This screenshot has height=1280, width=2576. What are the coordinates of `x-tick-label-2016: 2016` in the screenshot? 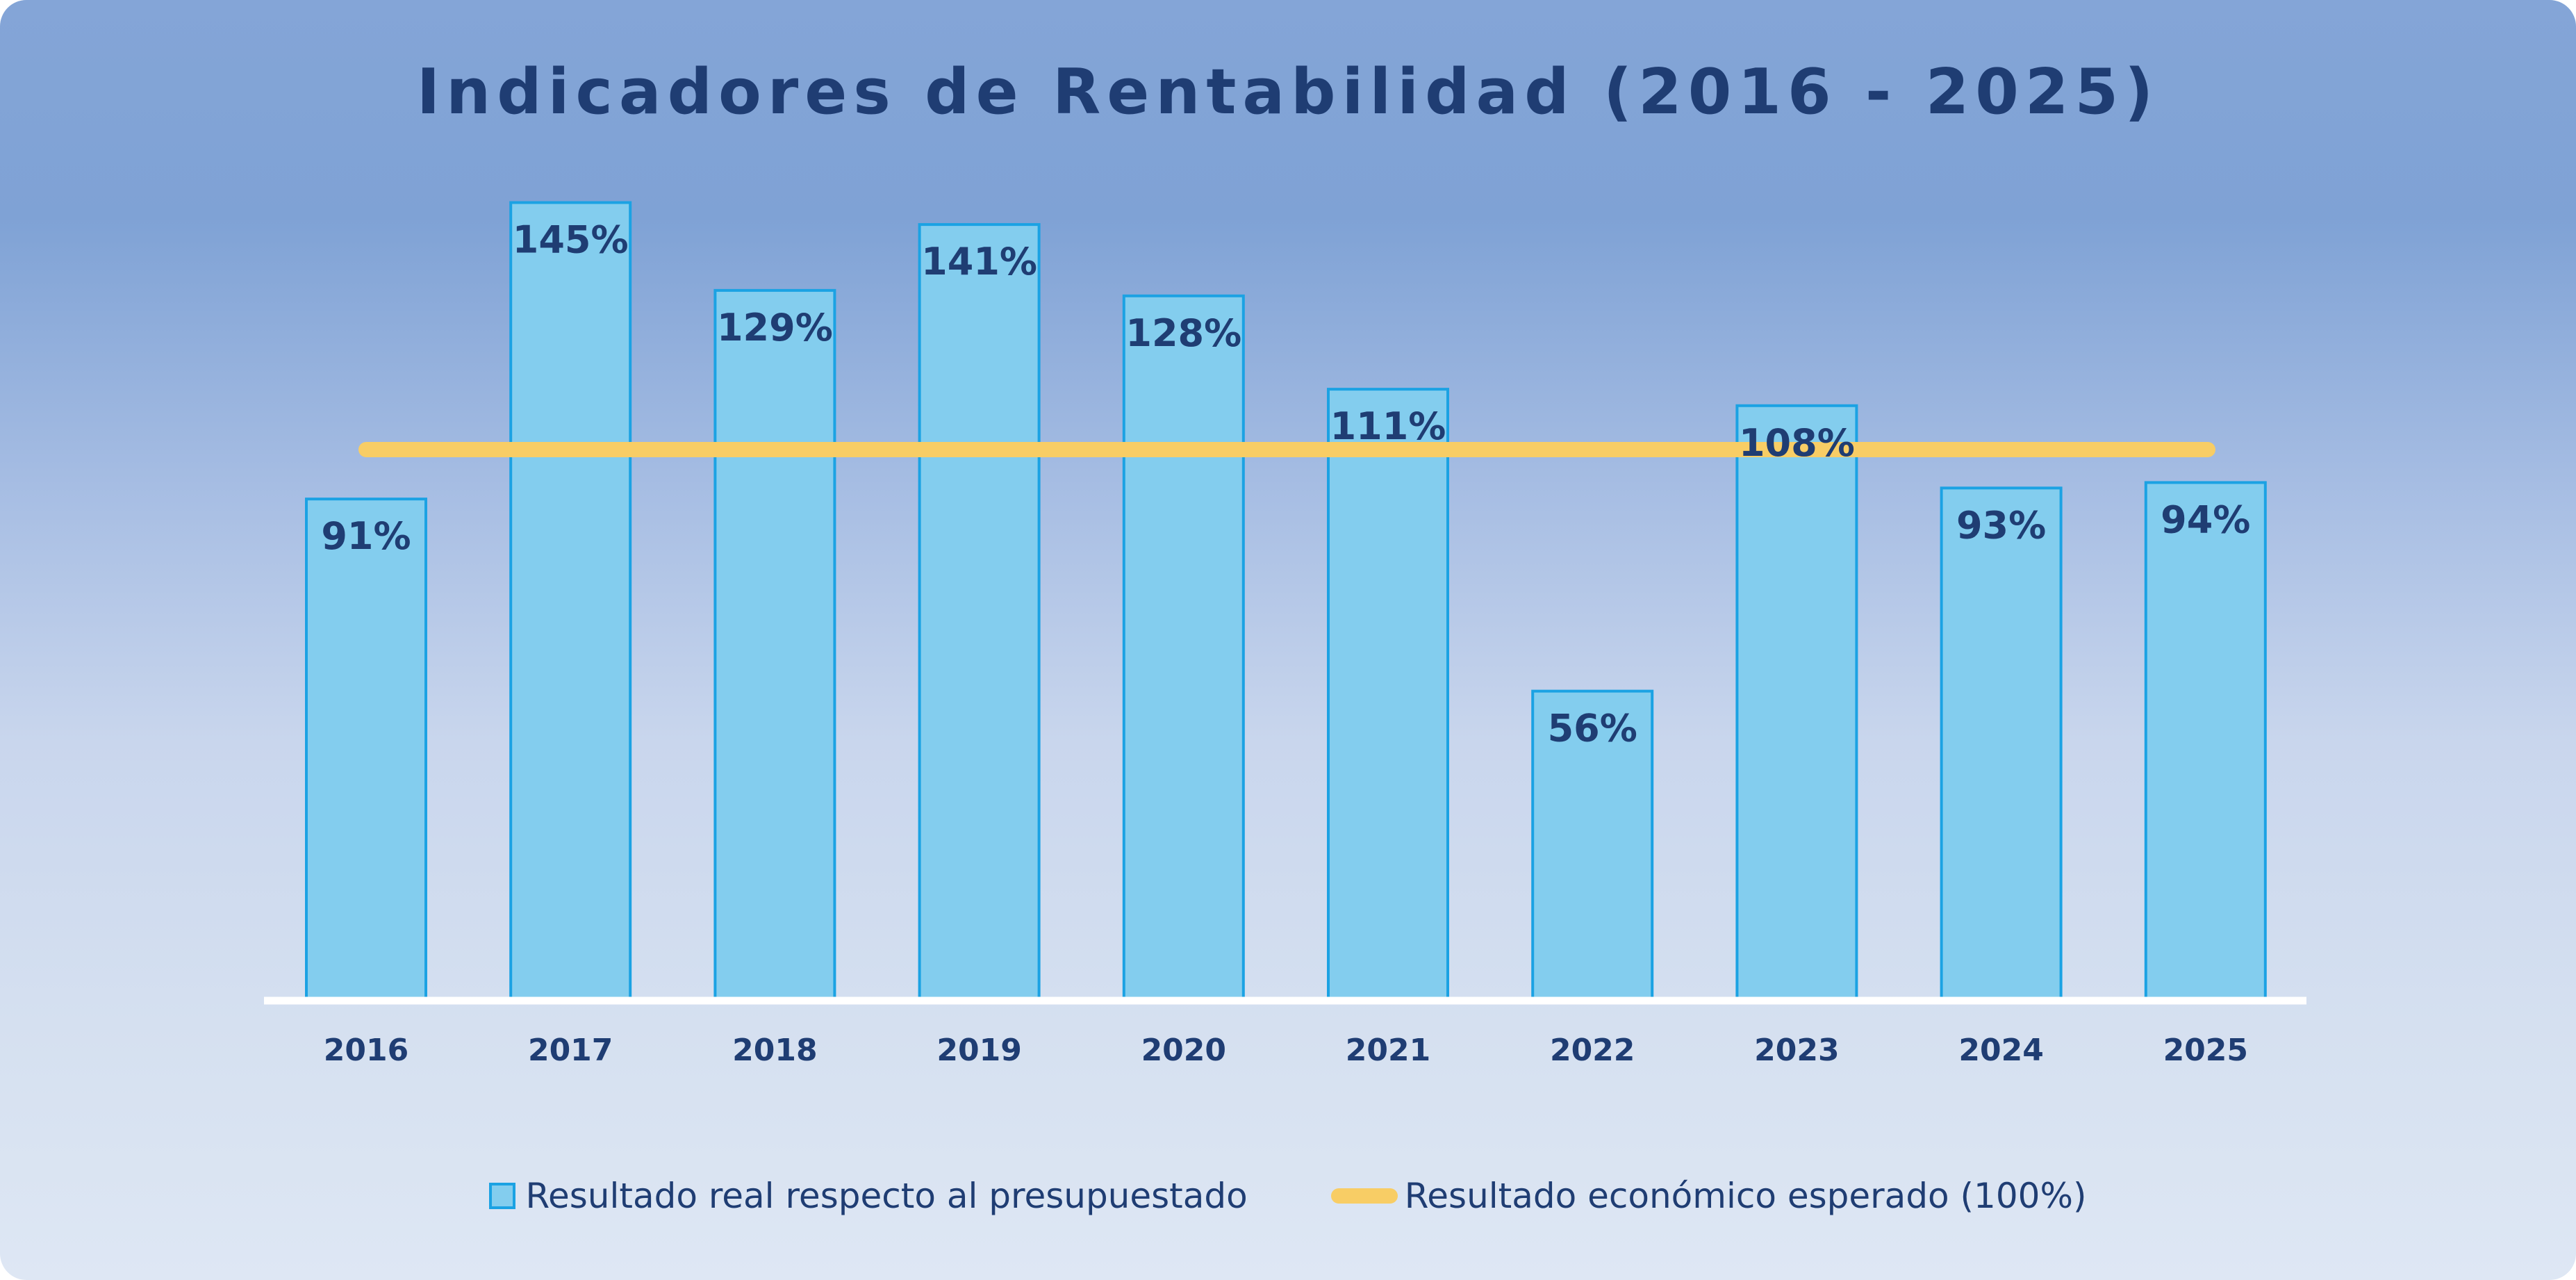 It's located at (366, 1050).